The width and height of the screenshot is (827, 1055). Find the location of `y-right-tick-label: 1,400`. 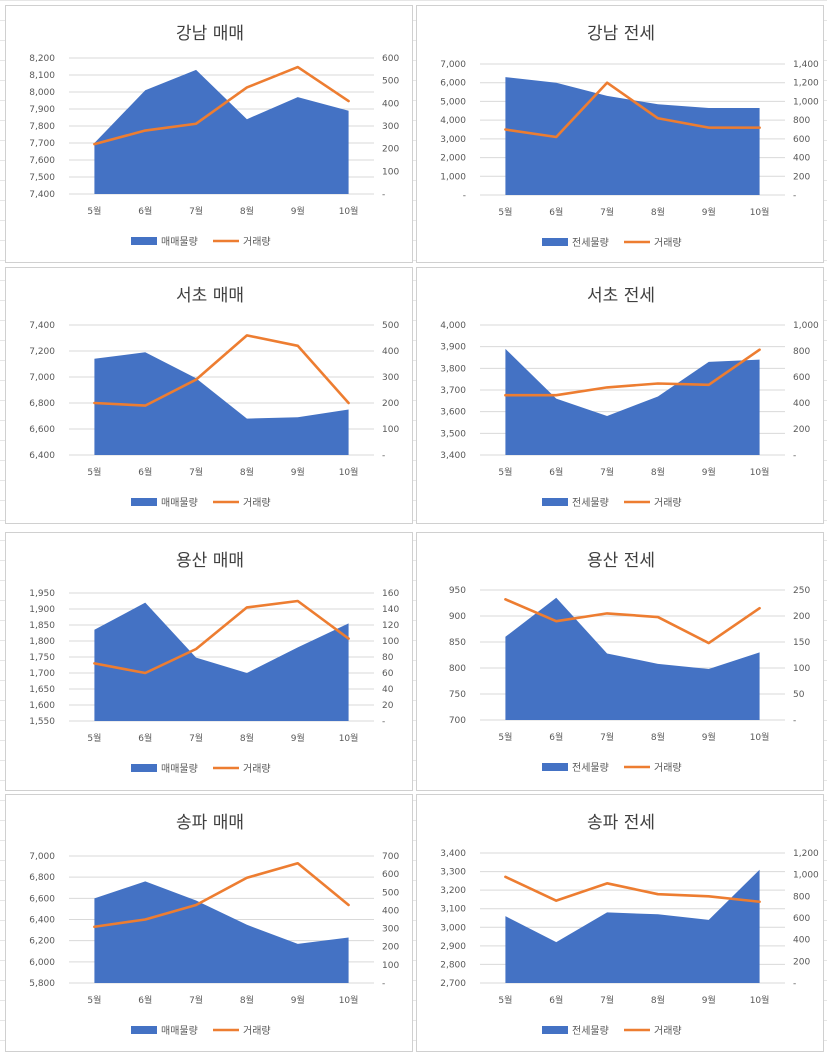

y-right-tick-label: 1,400 is located at coordinates (806, 65).